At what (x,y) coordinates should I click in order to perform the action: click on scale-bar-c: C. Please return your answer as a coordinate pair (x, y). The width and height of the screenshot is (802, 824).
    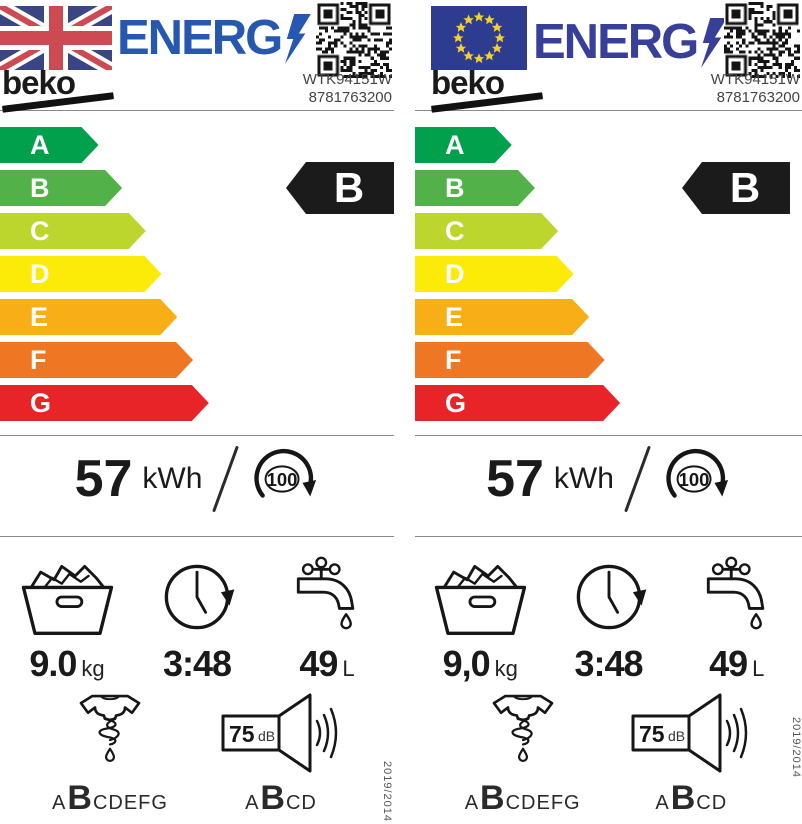
    Looking at the image, I should click on (486, 231).